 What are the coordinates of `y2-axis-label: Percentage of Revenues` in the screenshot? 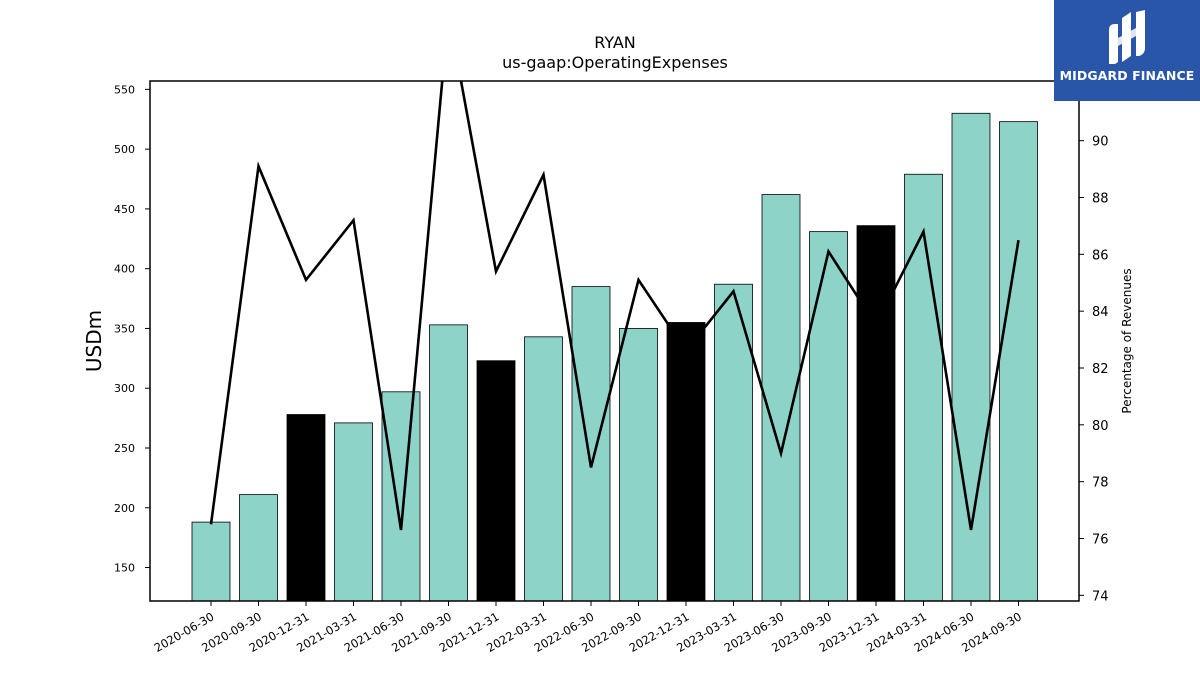 It's located at (1127, 340).